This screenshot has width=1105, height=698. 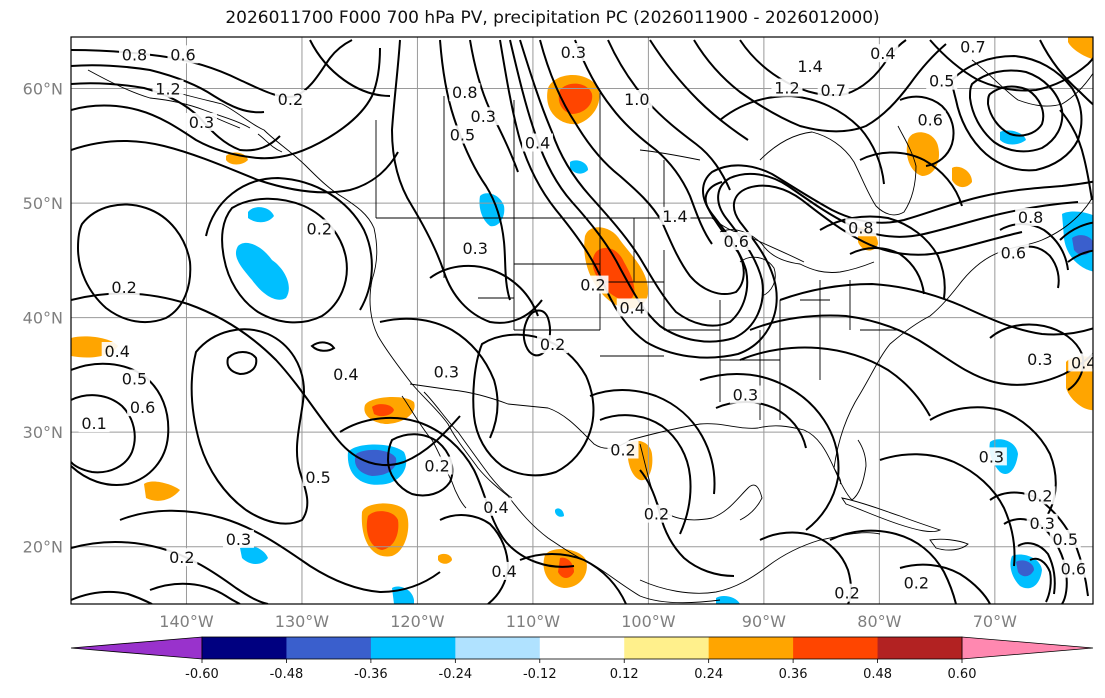 I want to click on latitude-tick-label: 30°N, so click(x=43, y=432).